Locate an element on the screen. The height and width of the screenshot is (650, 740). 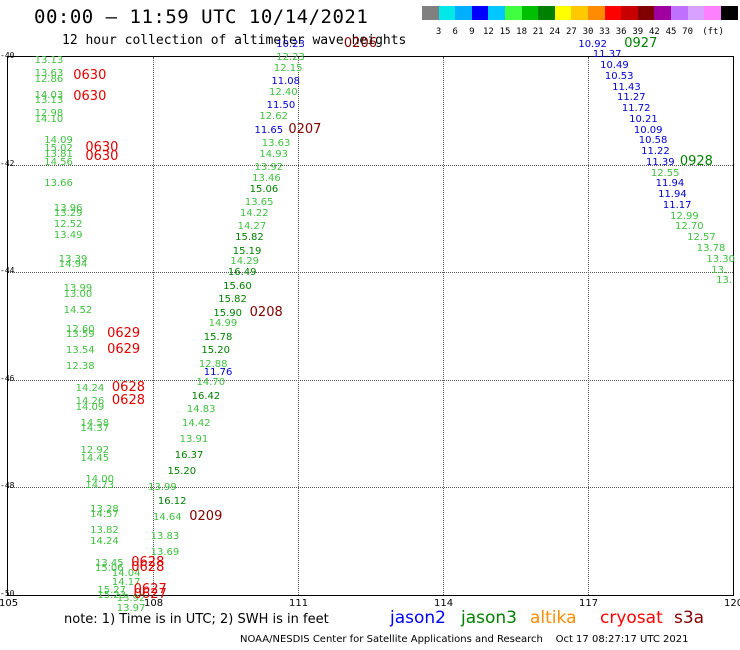
pass-time-label: 0927 is located at coordinates (641, 43).